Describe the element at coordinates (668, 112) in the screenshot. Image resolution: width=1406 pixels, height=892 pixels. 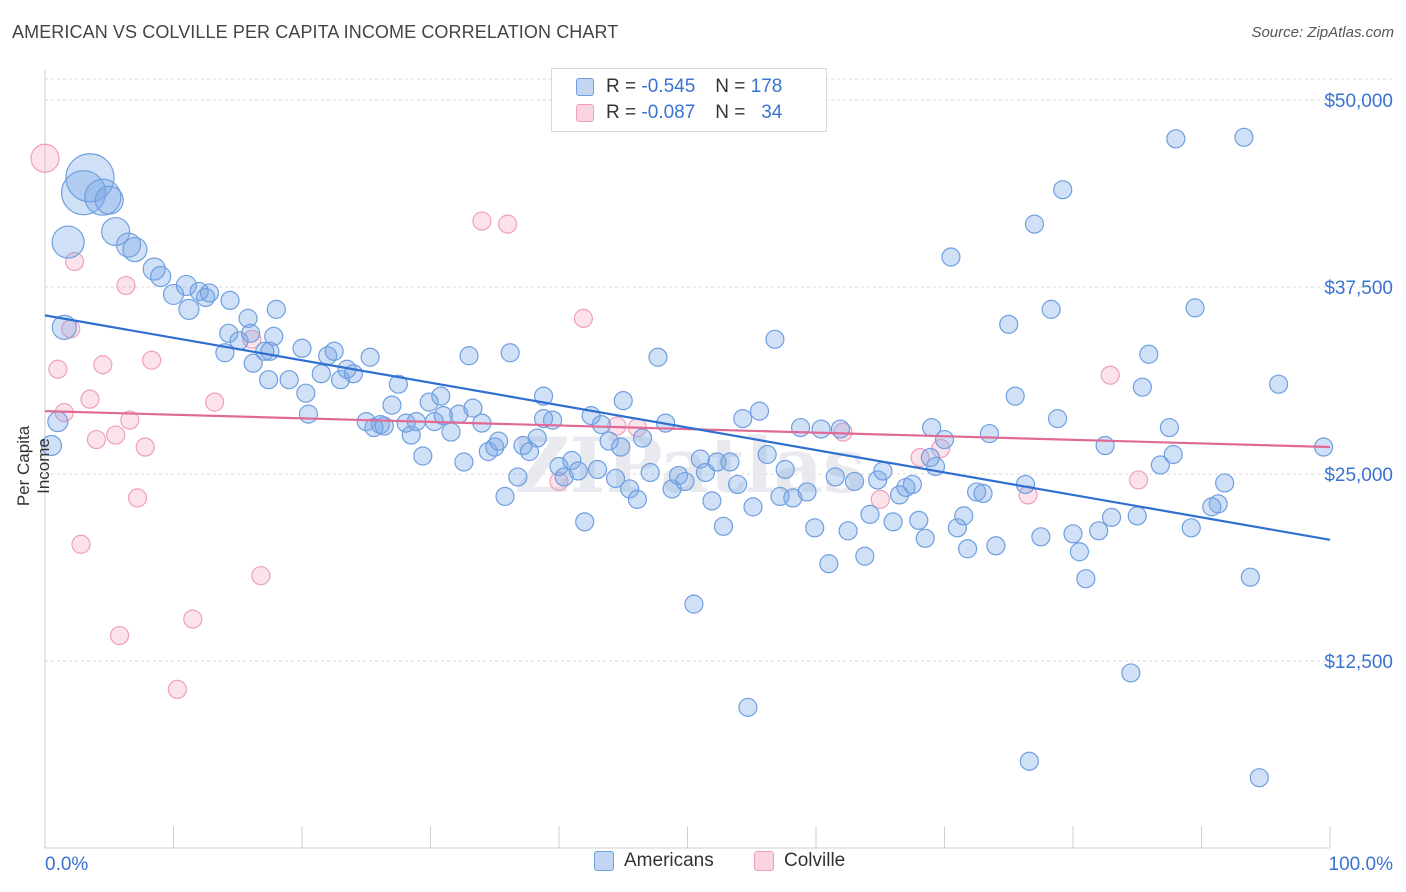
I see `legend-r-value: -0.087` at that location.